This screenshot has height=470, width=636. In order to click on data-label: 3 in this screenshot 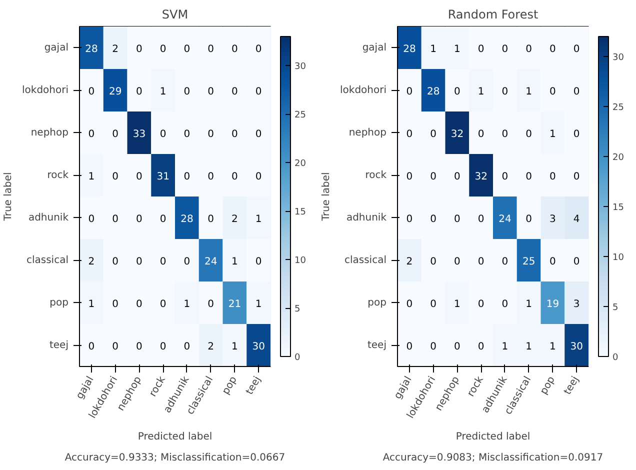, I will do `click(576, 304)`.